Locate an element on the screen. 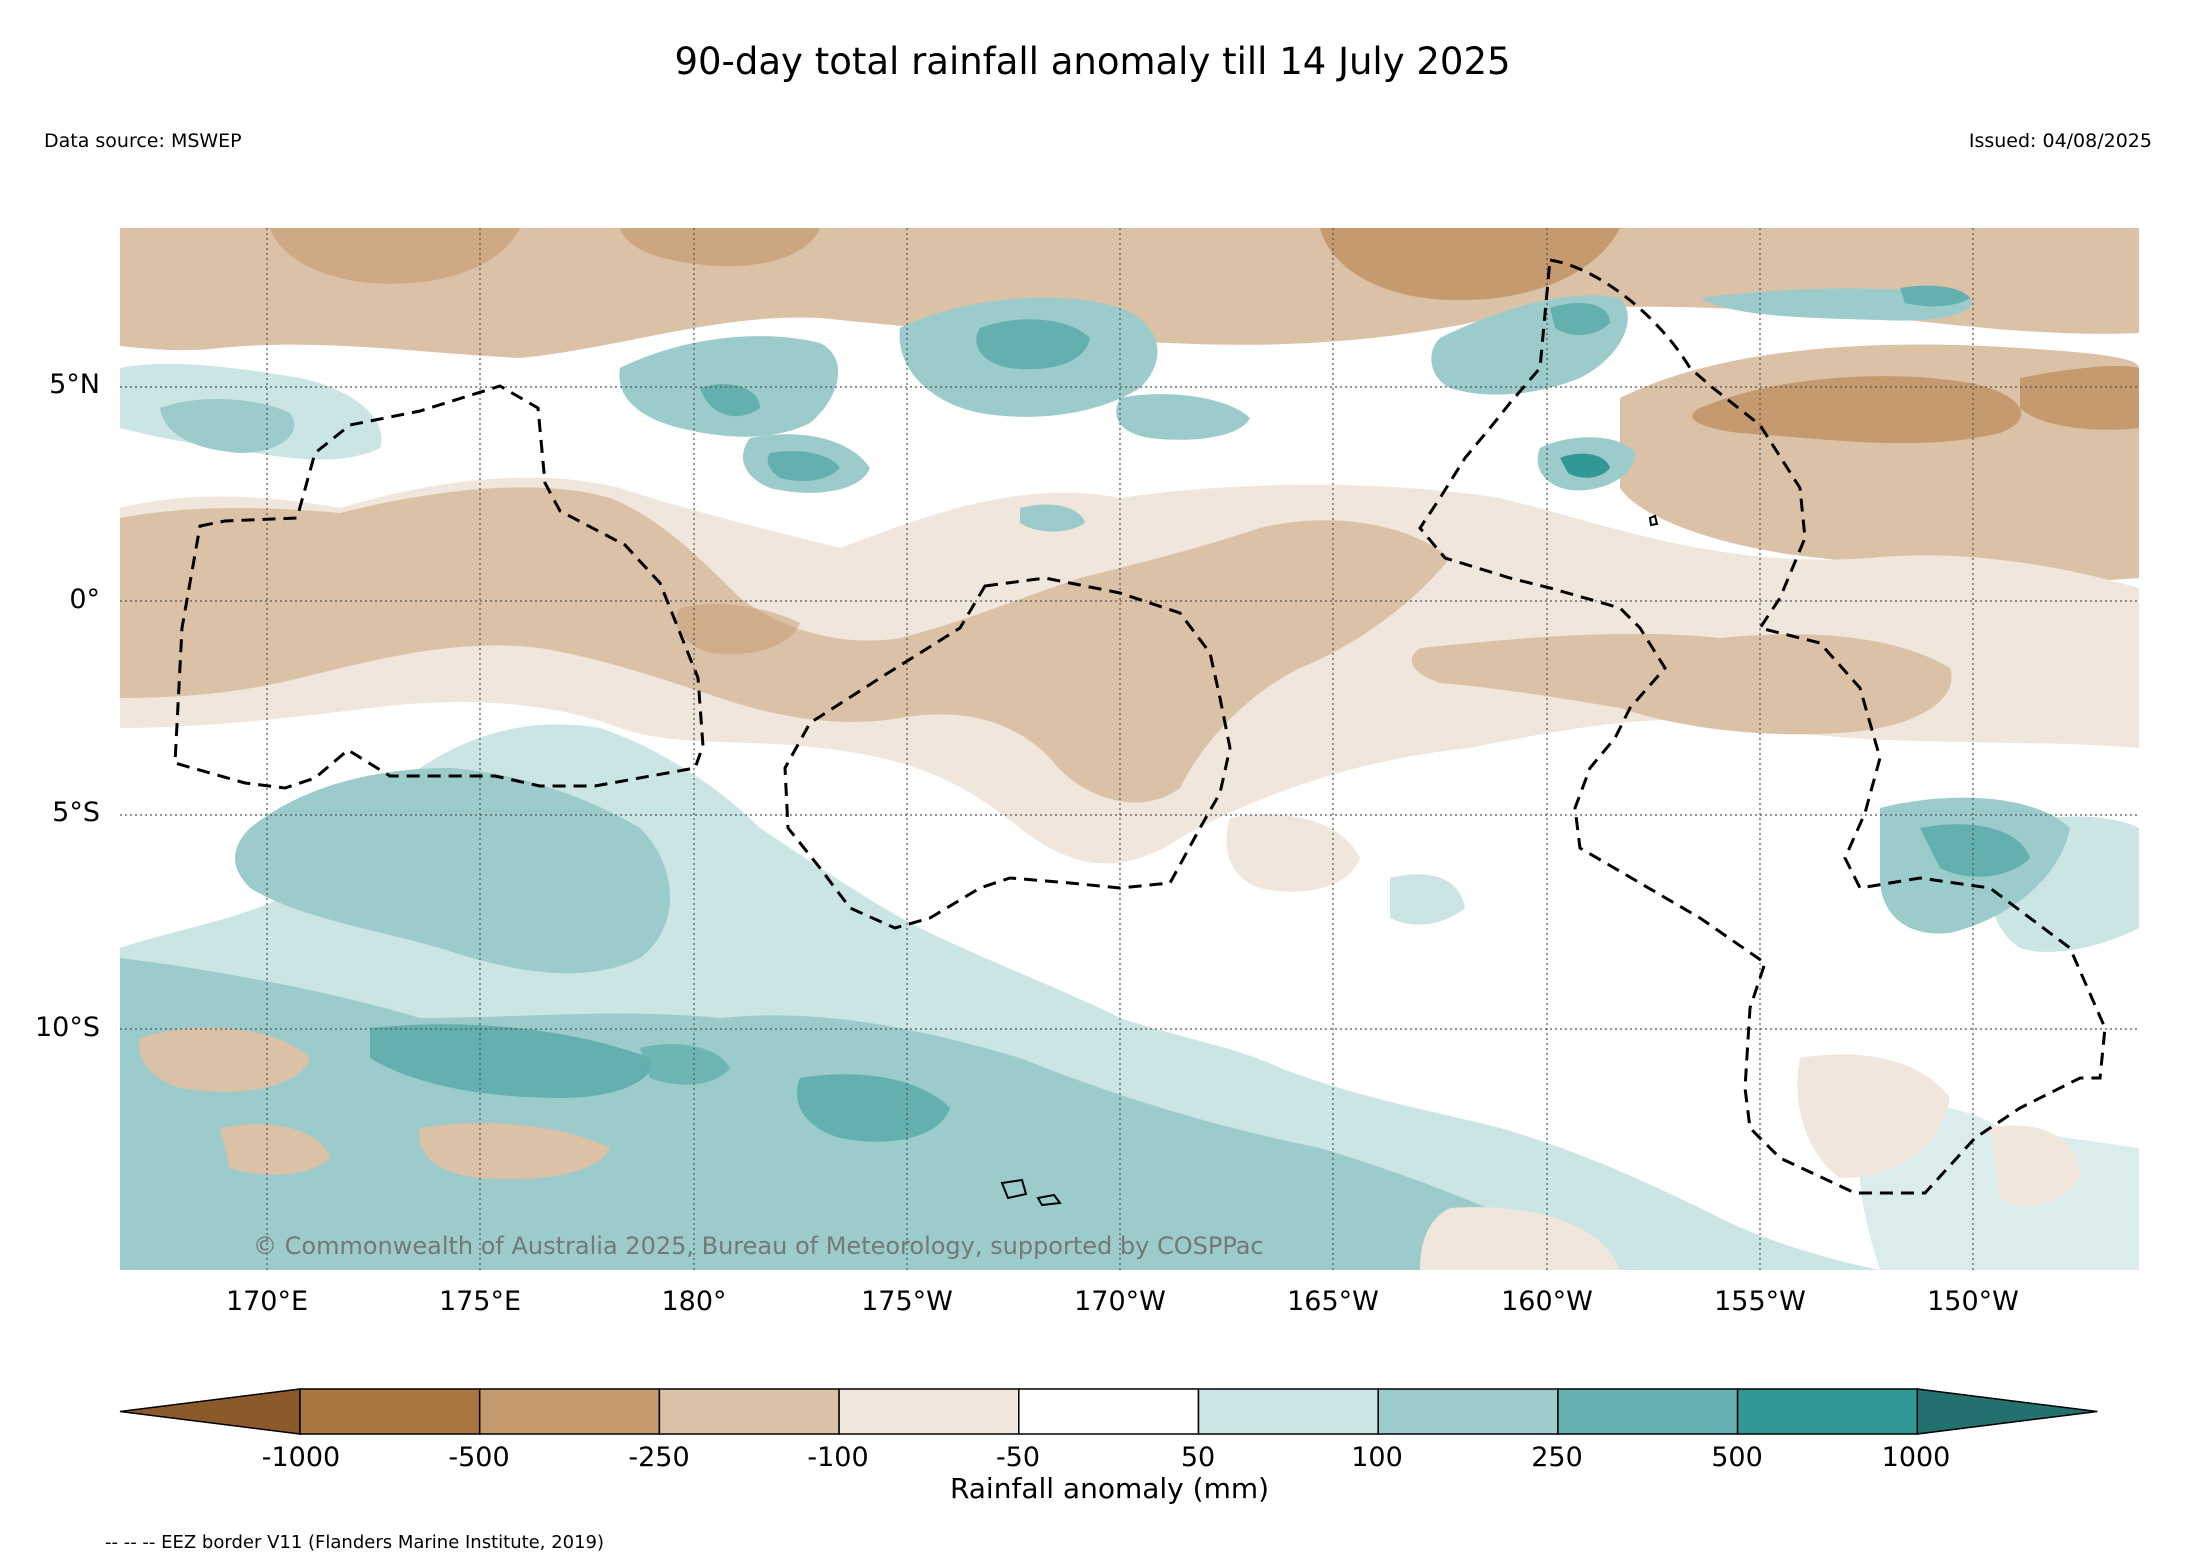  colorbar-tick-label: -1000 is located at coordinates (301, 1457).